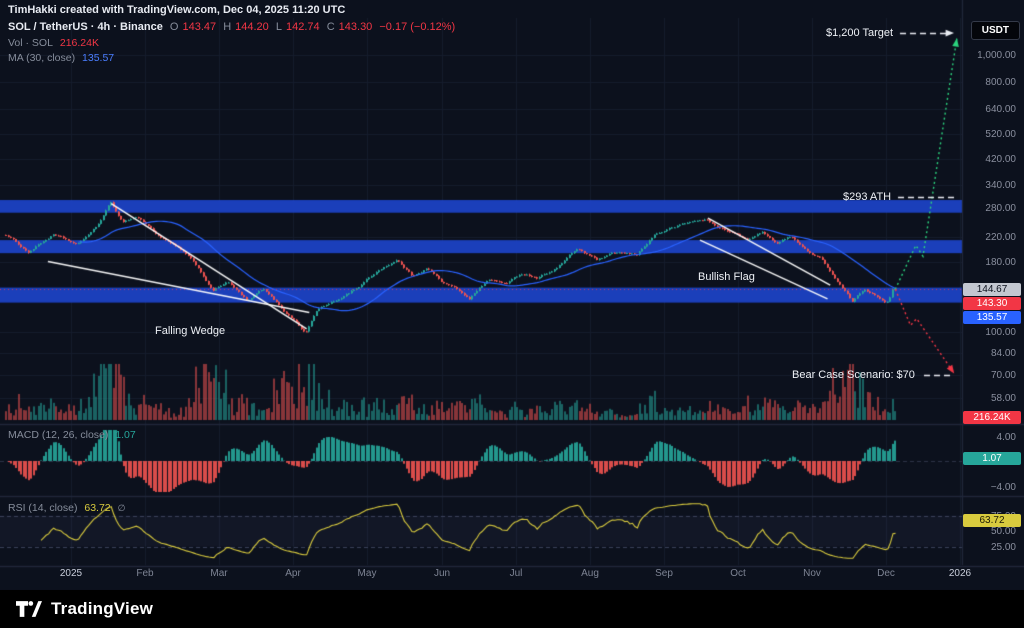  What do you see at coordinates (121, 508) in the screenshot?
I see `rsi-extra-icon: ∅` at bounding box center [121, 508].